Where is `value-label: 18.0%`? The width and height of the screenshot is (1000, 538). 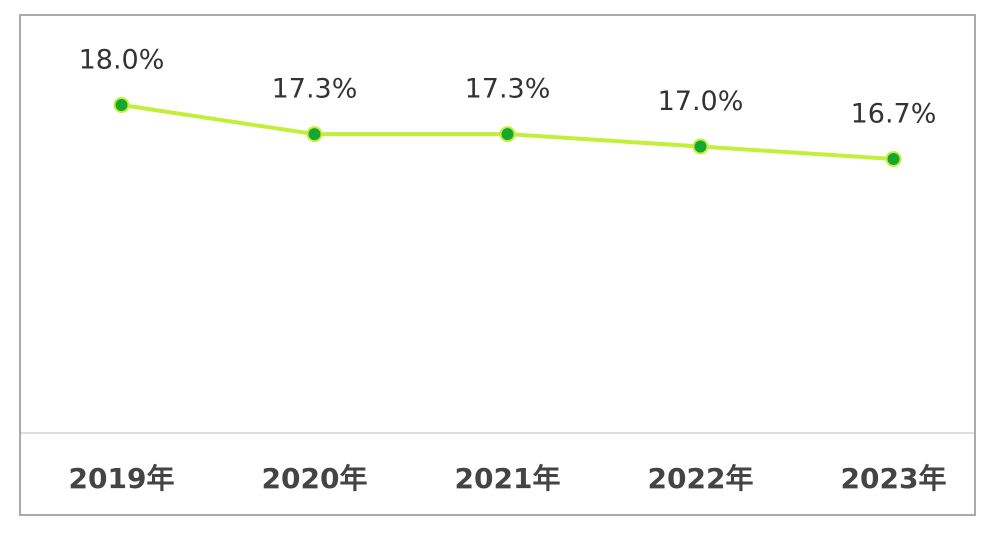
value-label: 18.0% is located at coordinates (122, 60).